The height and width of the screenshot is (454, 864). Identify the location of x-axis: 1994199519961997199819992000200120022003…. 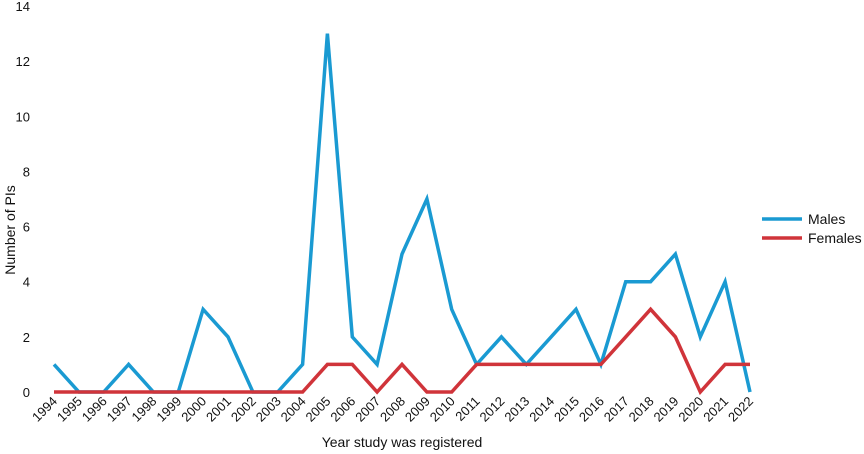
(392, 409).